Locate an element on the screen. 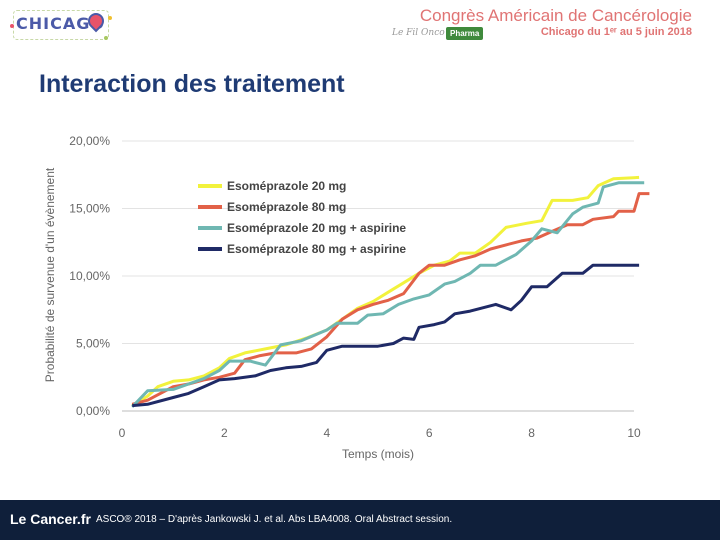 This screenshot has height=540, width=720. y-tick-label: 0,00% is located at coordinates (93, 411).